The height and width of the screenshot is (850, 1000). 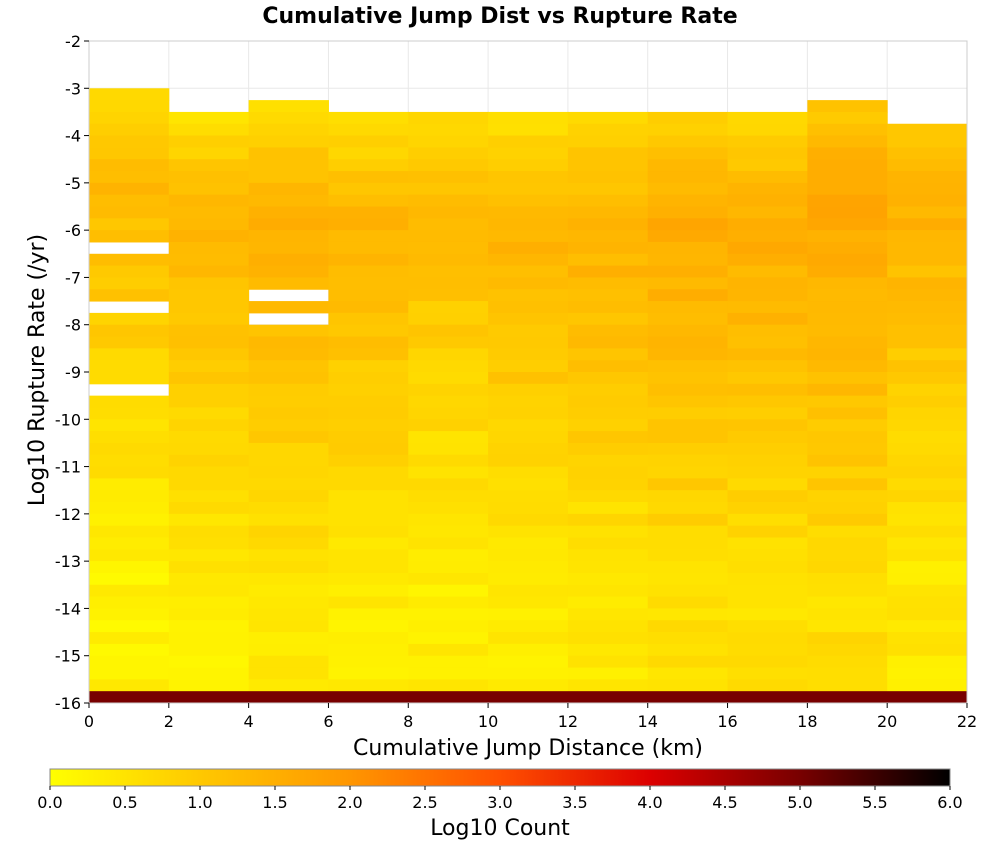 I want to click on x-tick-label: 0, so click(x=89, y=721).